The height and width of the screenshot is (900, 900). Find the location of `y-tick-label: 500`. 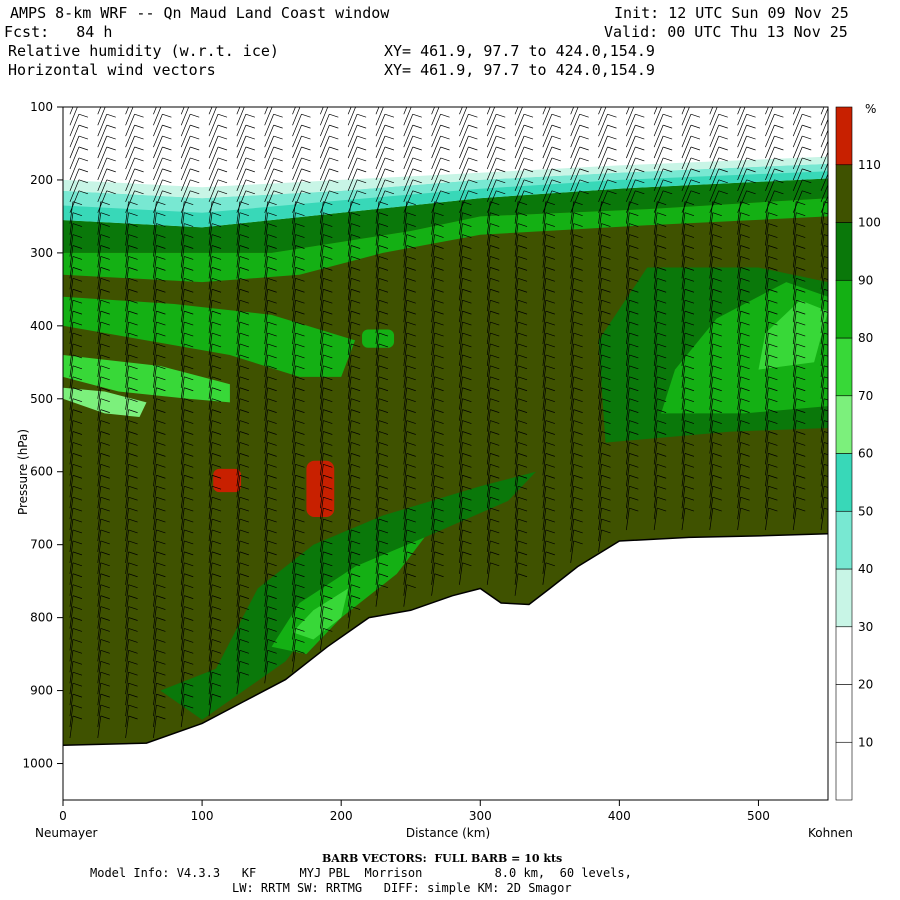

y-tick-label: 500 is located at coordinates (41, 399).